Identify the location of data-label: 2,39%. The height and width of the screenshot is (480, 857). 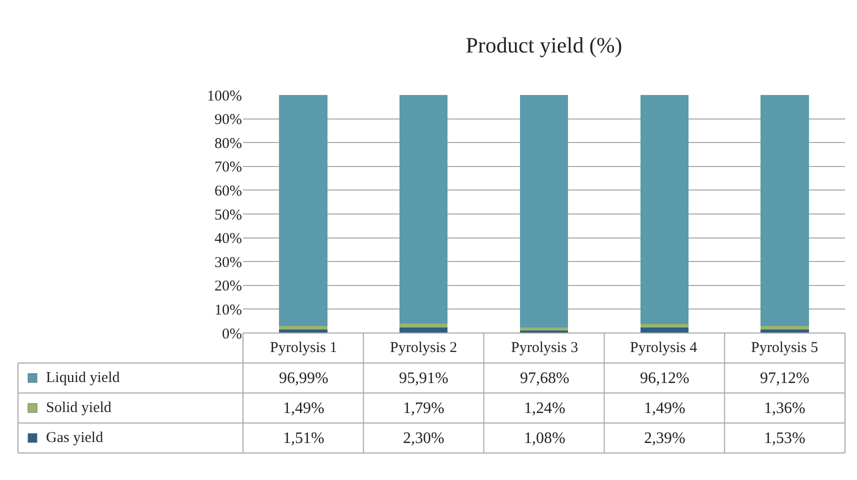
(665, 438).